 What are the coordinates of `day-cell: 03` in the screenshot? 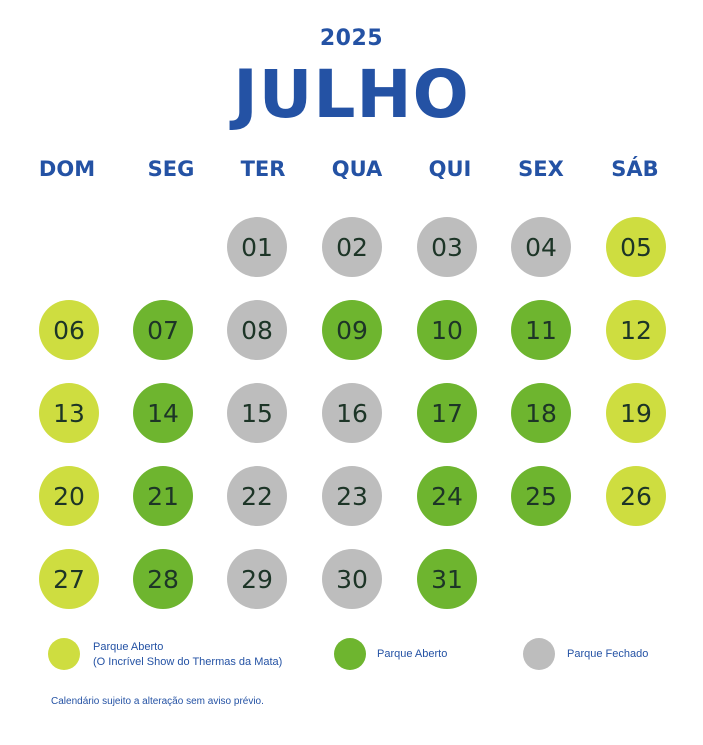 It's located at (447, 247).